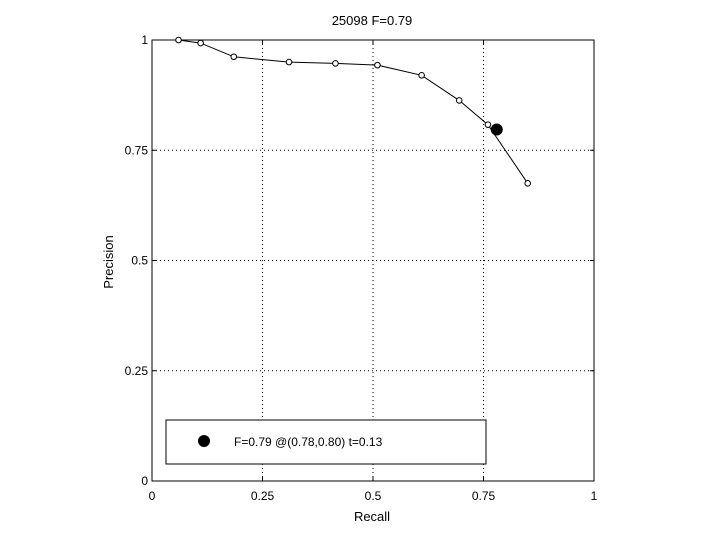 This screenshot has width=720, height=540. What do you see at coordinates (372, 20) in the screenshot?
I see `chart-title: 25098 F=0.79` at bounding box center [372, 20].